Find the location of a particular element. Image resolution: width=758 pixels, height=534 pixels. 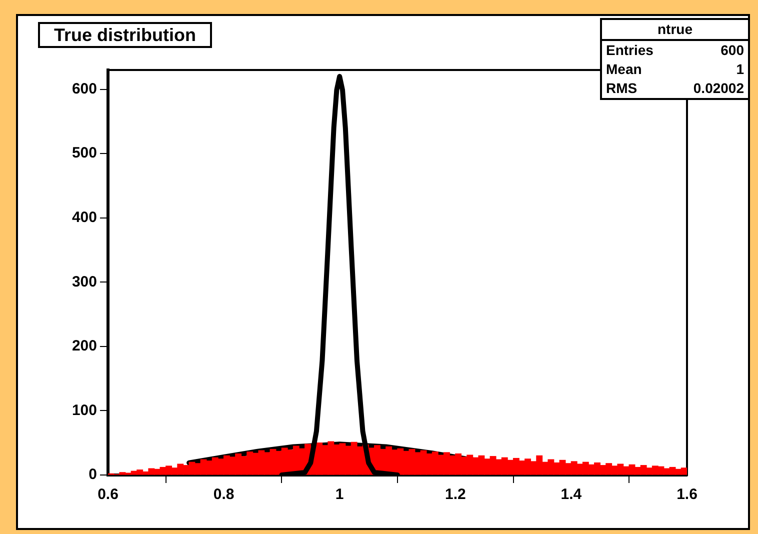

x-tick-label: 0.6 is located at coordinates (108, 495).